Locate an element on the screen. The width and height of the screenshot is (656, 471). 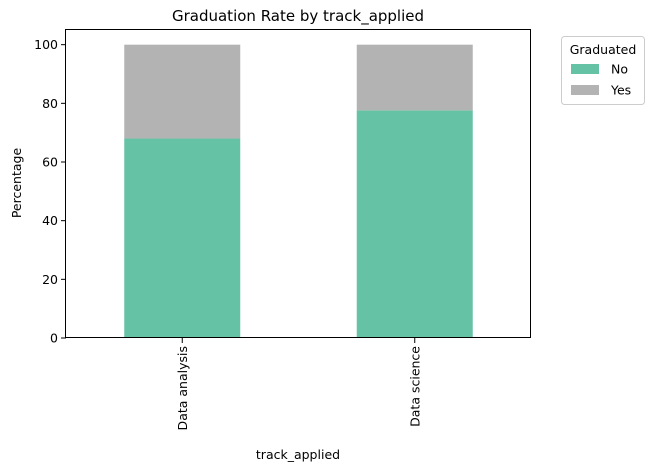
legend-items: No Yes is located at coordinates (601, 80).